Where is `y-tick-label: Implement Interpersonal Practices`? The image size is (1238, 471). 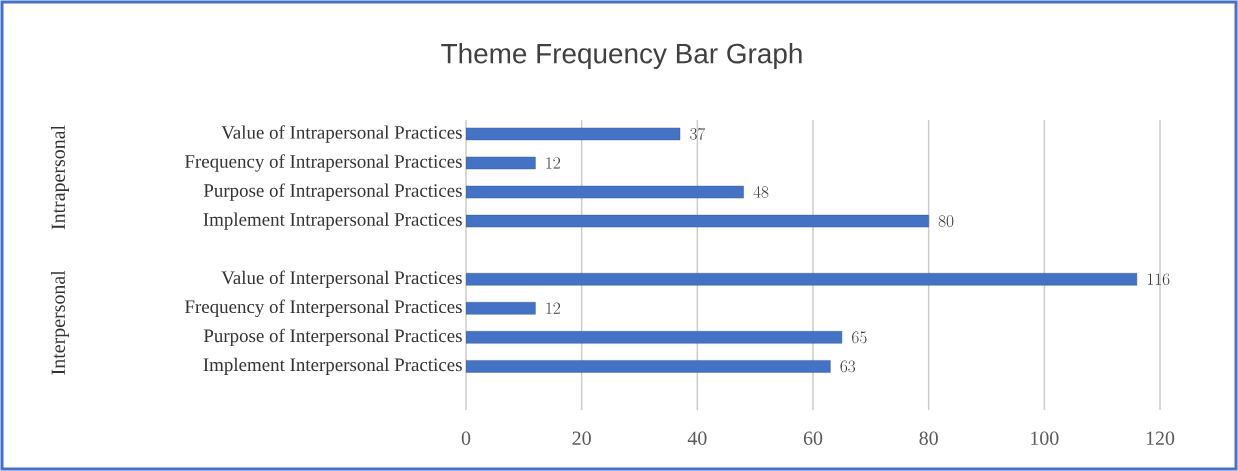 y-tick-label: Implement Interpersonal Practices is located at coordinates (332, 366).